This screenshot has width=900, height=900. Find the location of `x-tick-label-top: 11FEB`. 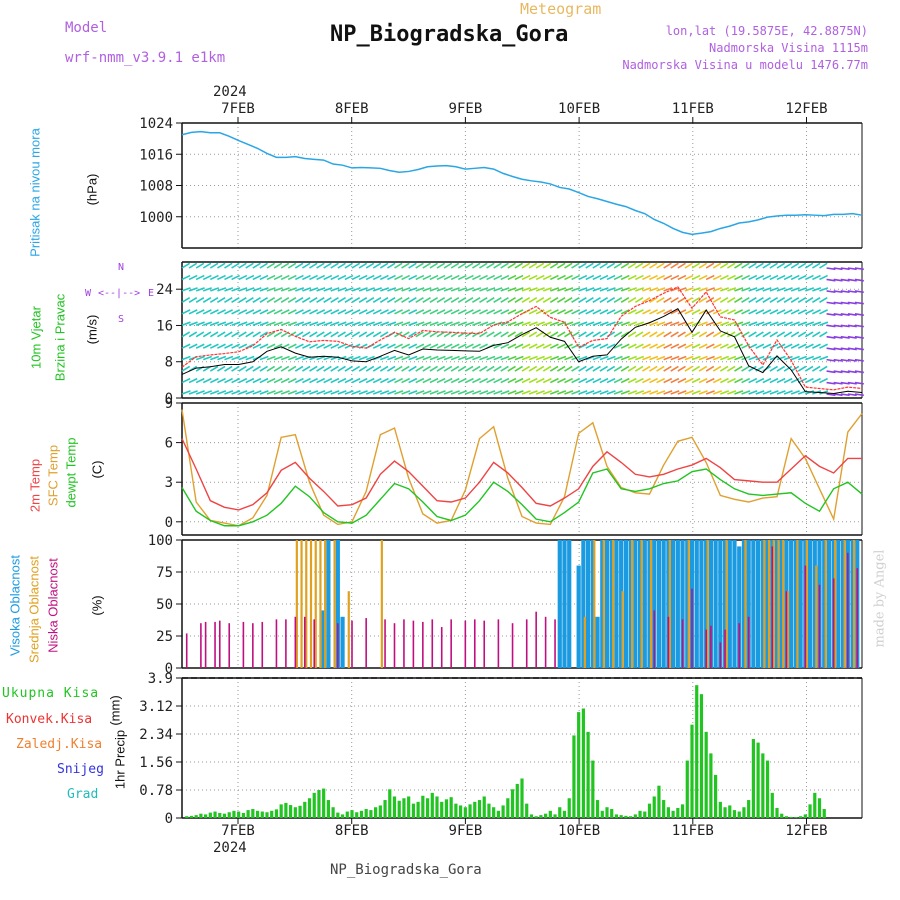

x-tick-label-top: 11FEB is located at coordinates (693, 109).